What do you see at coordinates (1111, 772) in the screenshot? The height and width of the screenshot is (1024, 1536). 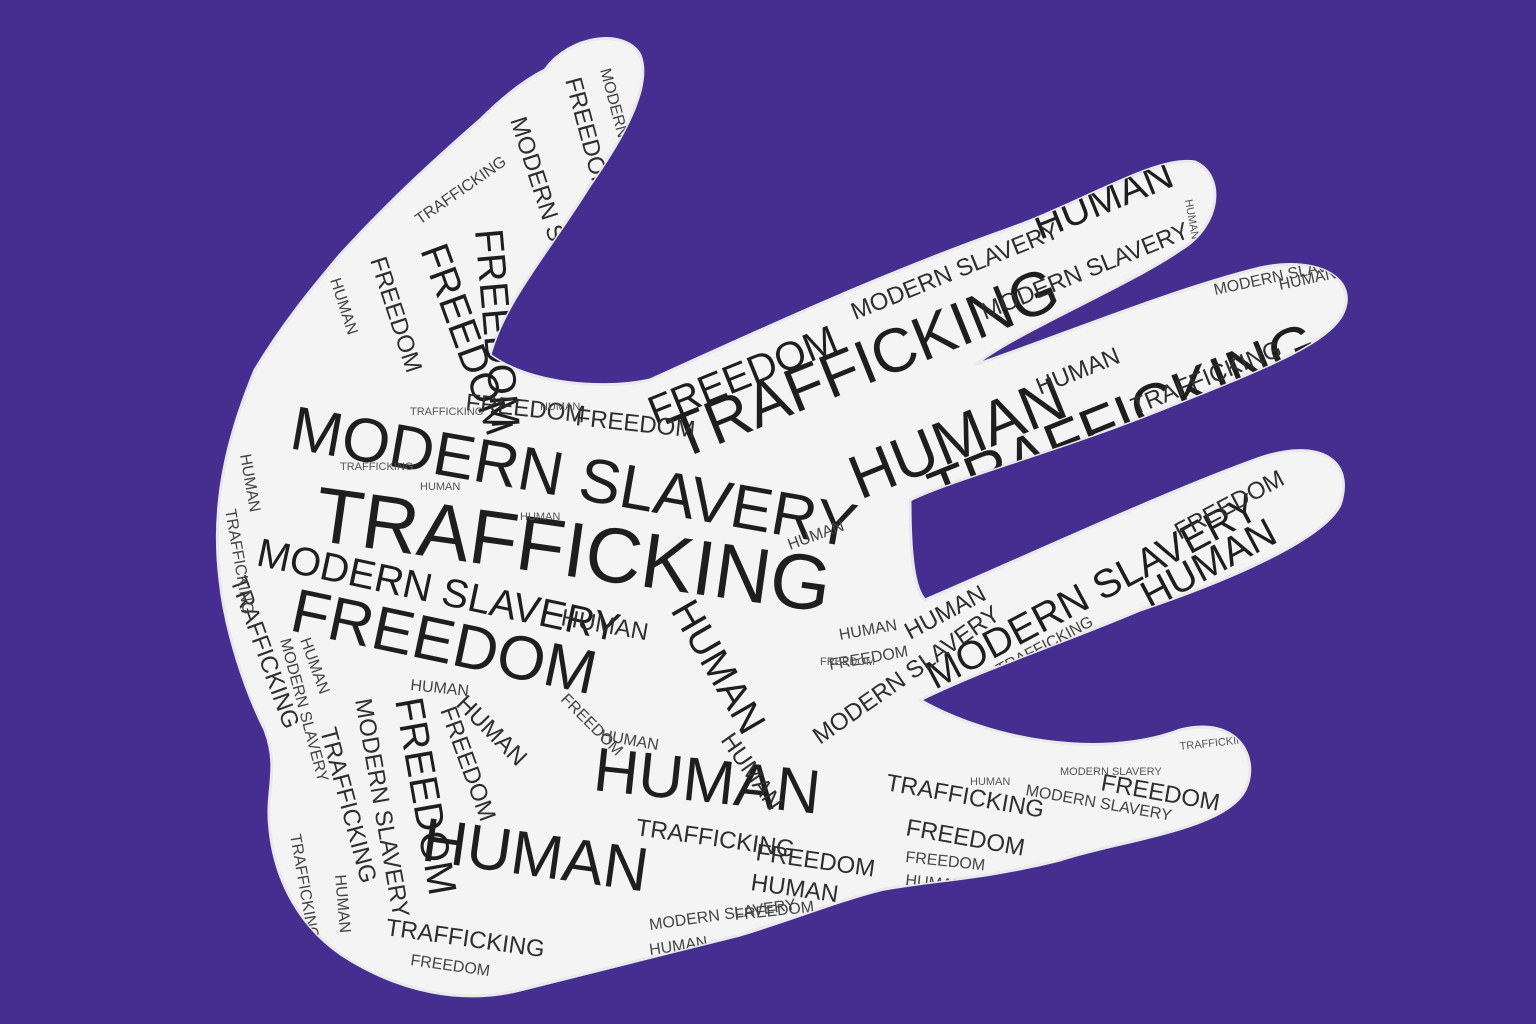 I see `word-modern-slavery-tiny-1: MODERN SLAVERY` at bounding box center [1111, 772].